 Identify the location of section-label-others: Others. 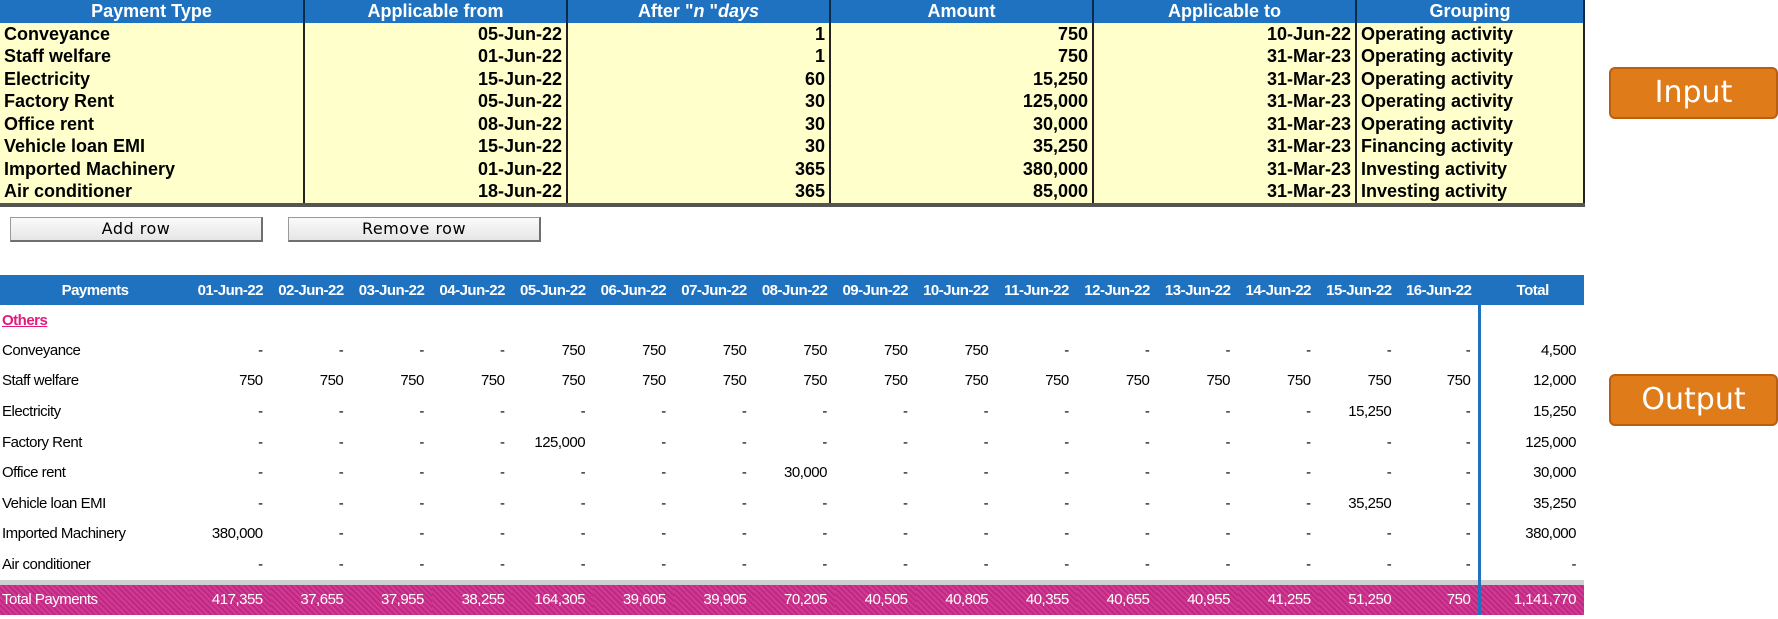
(25, 320).